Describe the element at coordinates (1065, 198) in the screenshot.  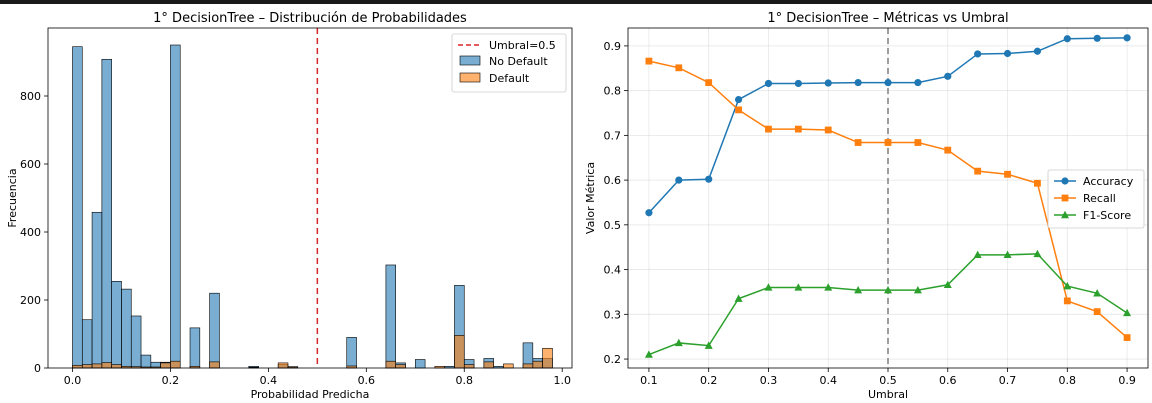
I see `legend-marker-recall` at that location.